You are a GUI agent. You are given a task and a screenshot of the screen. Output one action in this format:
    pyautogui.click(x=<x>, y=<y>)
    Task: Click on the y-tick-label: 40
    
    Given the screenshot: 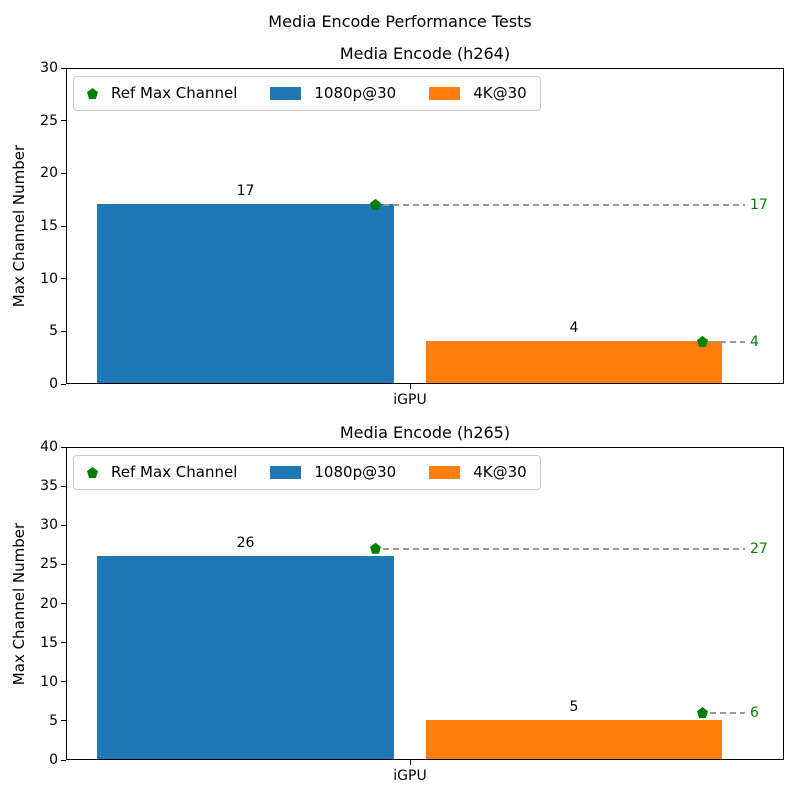 What is the action you would take?
    pyautogui.click(x=49, y=447)
    